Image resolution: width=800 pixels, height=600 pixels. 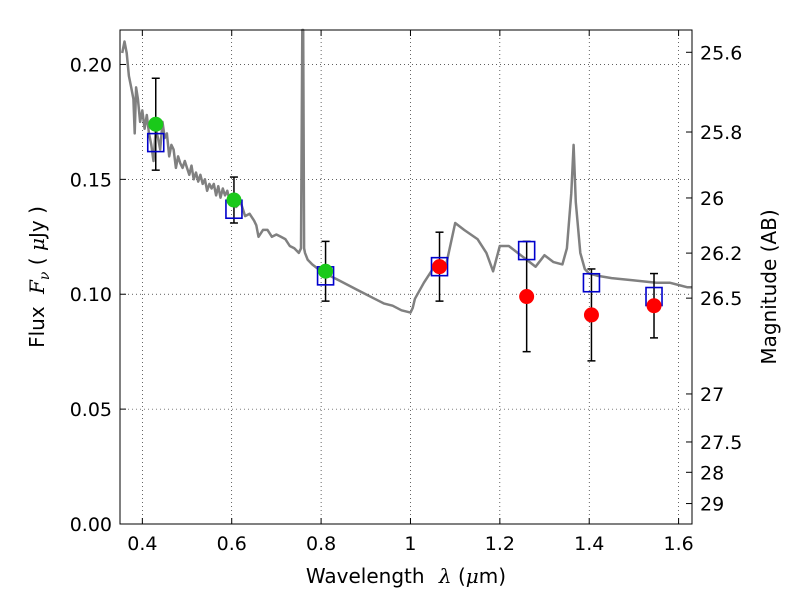 I want to click on y2-tick-label: 26.2, so click(x=721, y=254).